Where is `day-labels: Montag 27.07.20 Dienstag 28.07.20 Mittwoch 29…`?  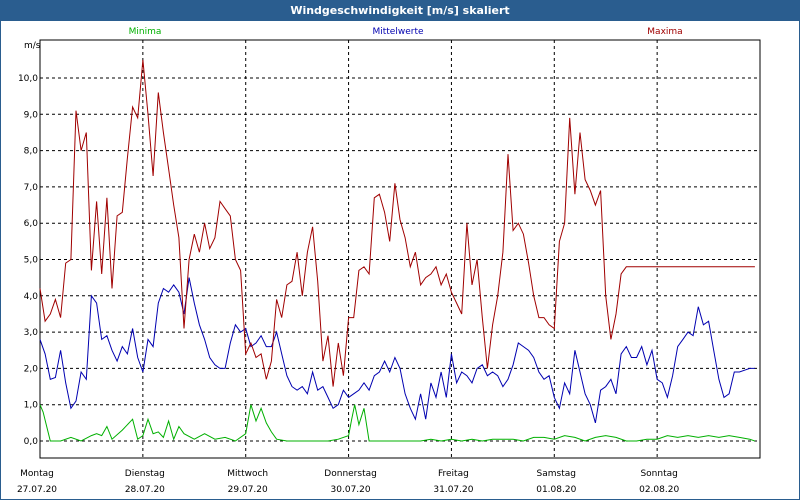
day-labels: Montag 27.07.20 Dienstag 28.07.20 Mittwoch 29… is located at coordinates (348, 482).